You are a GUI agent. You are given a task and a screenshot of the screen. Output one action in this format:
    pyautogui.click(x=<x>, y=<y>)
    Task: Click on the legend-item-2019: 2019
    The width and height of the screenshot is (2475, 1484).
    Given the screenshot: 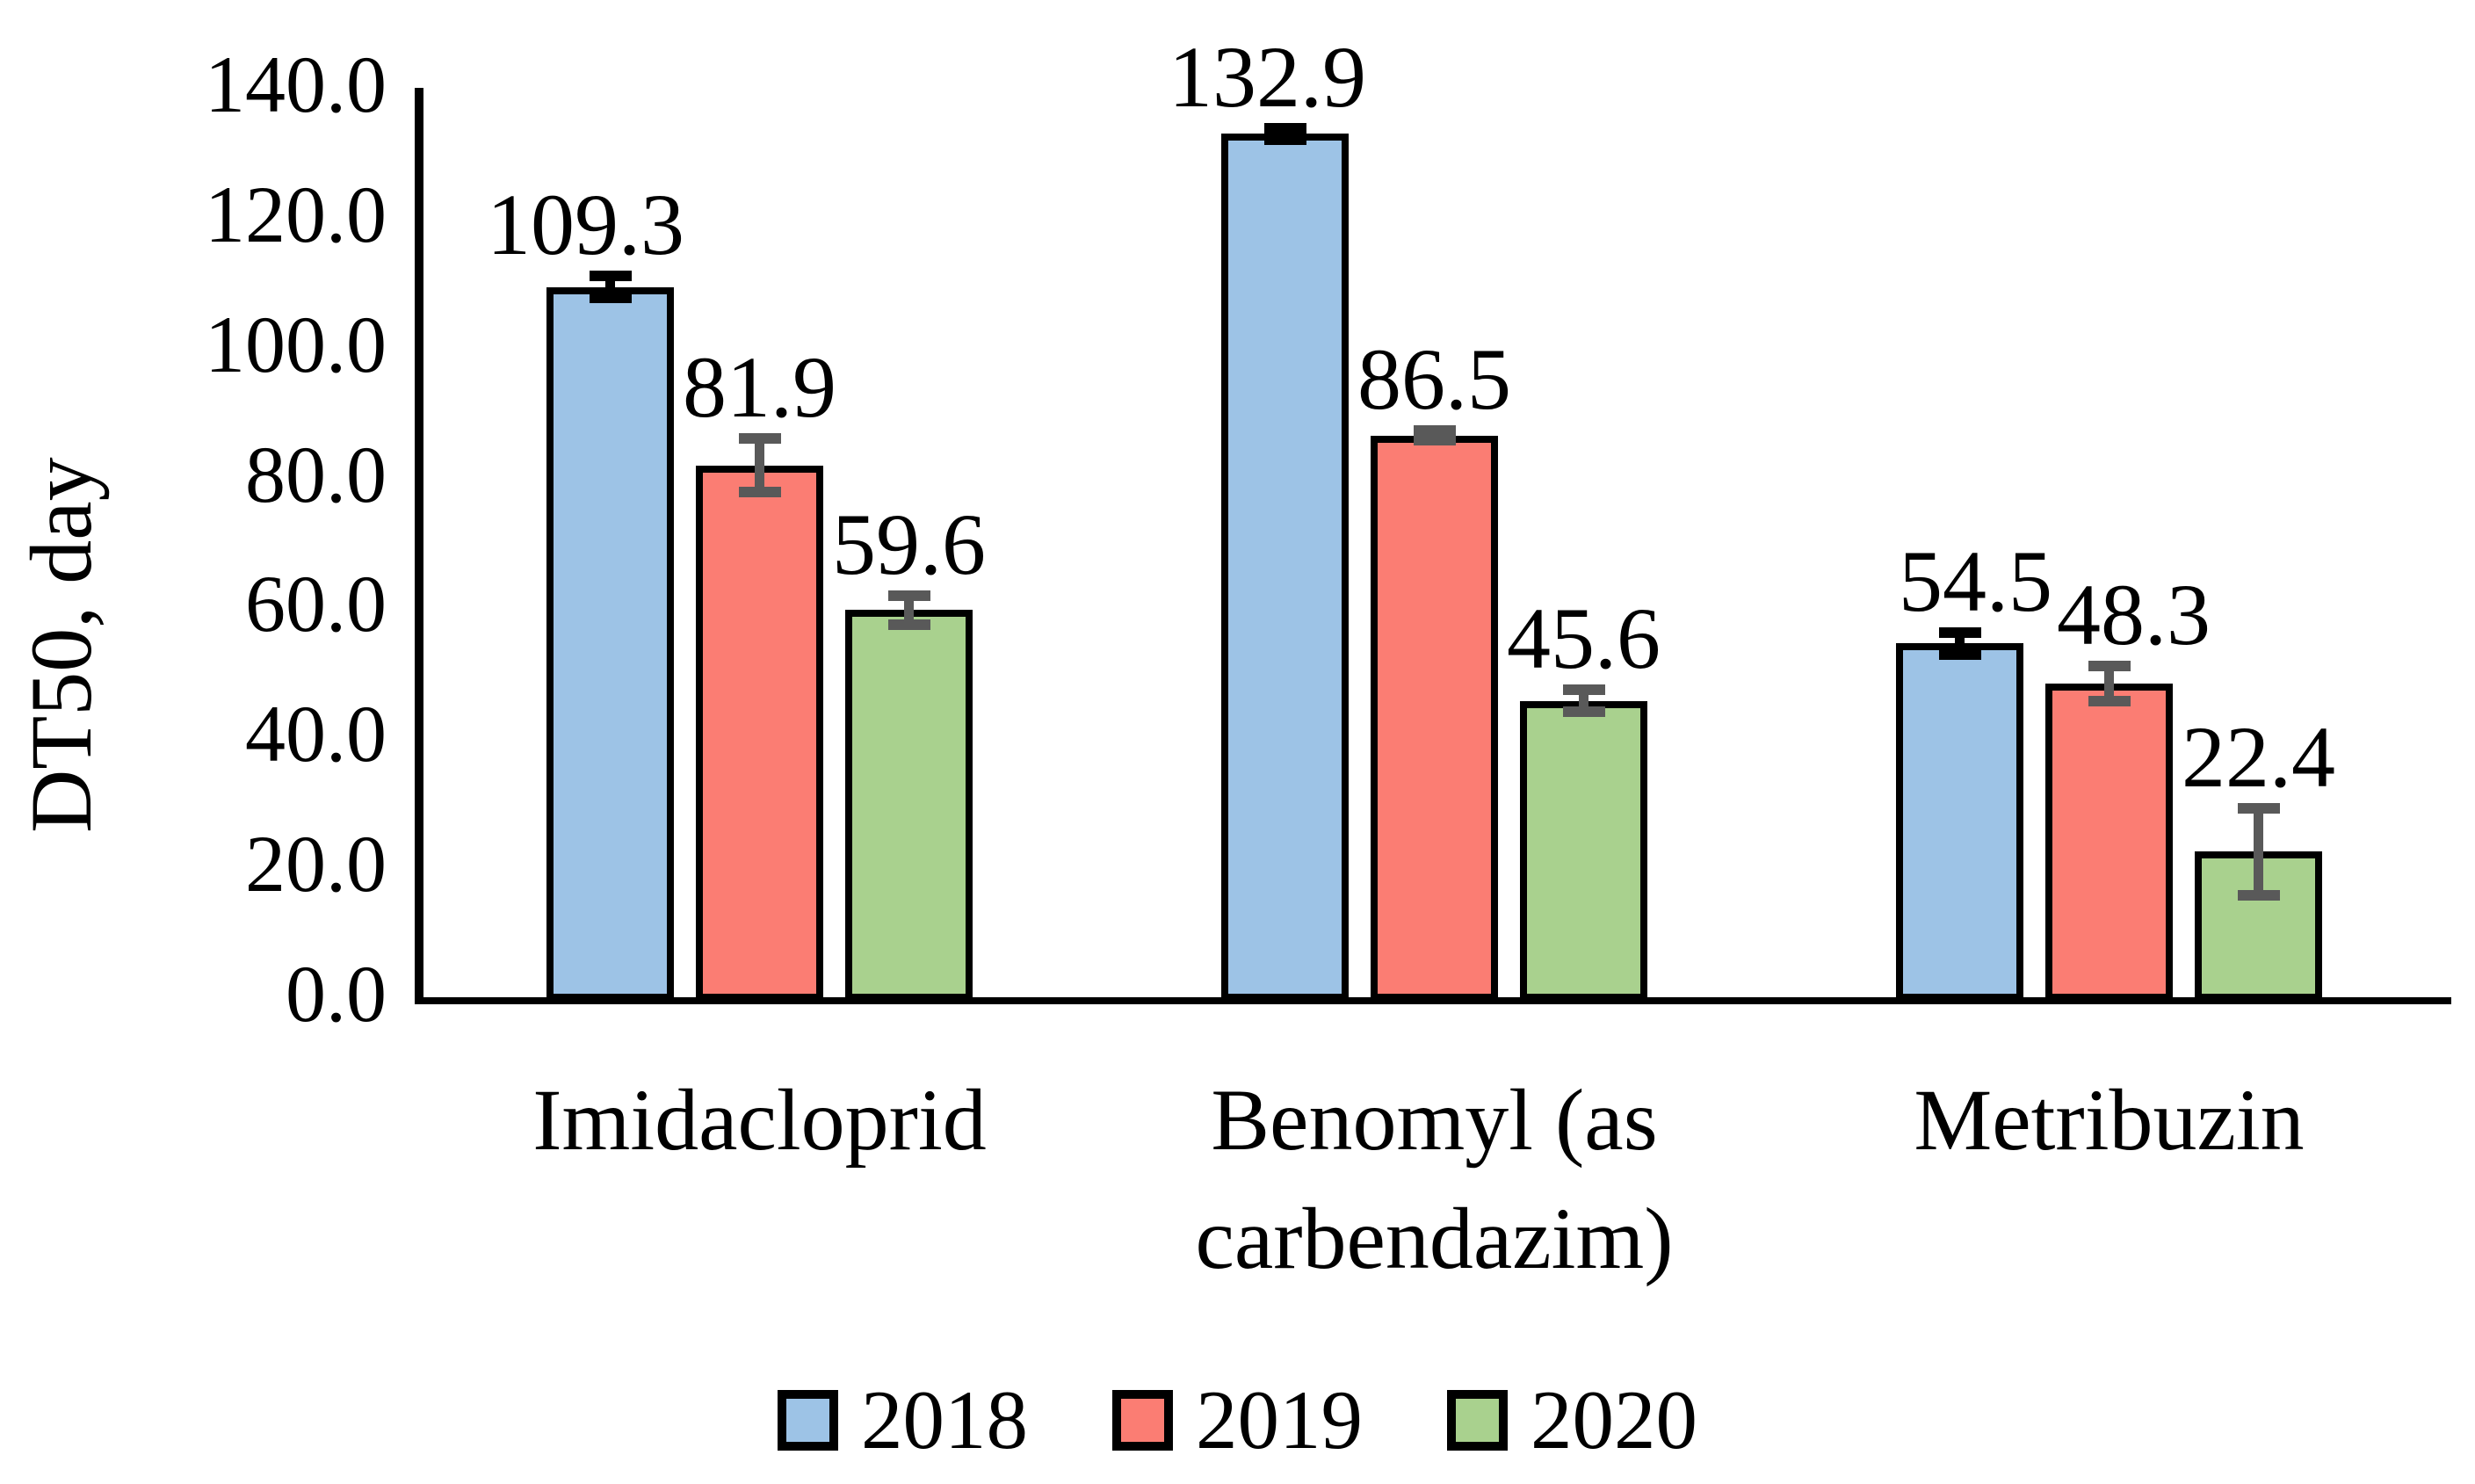 What is the action you would take?
    pyautogui.click(x=1237, y=1419)
    